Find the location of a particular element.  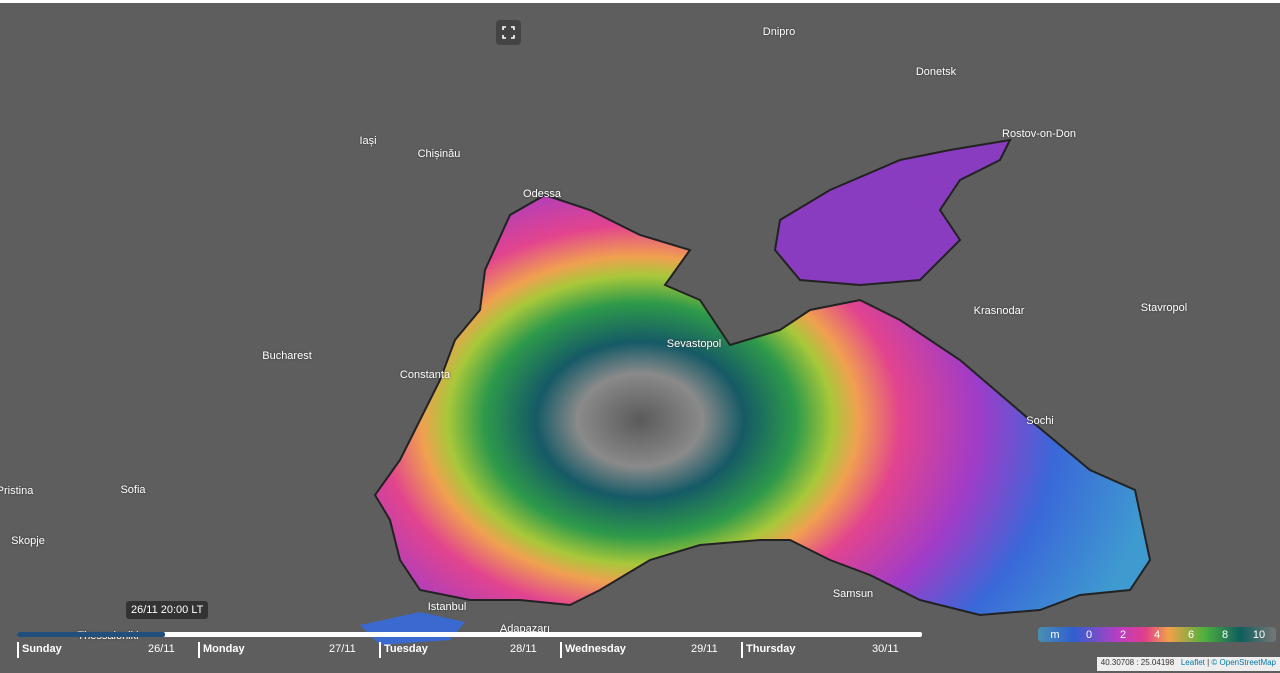

legend-tick: 0 is located at coordinates (1089, 634).